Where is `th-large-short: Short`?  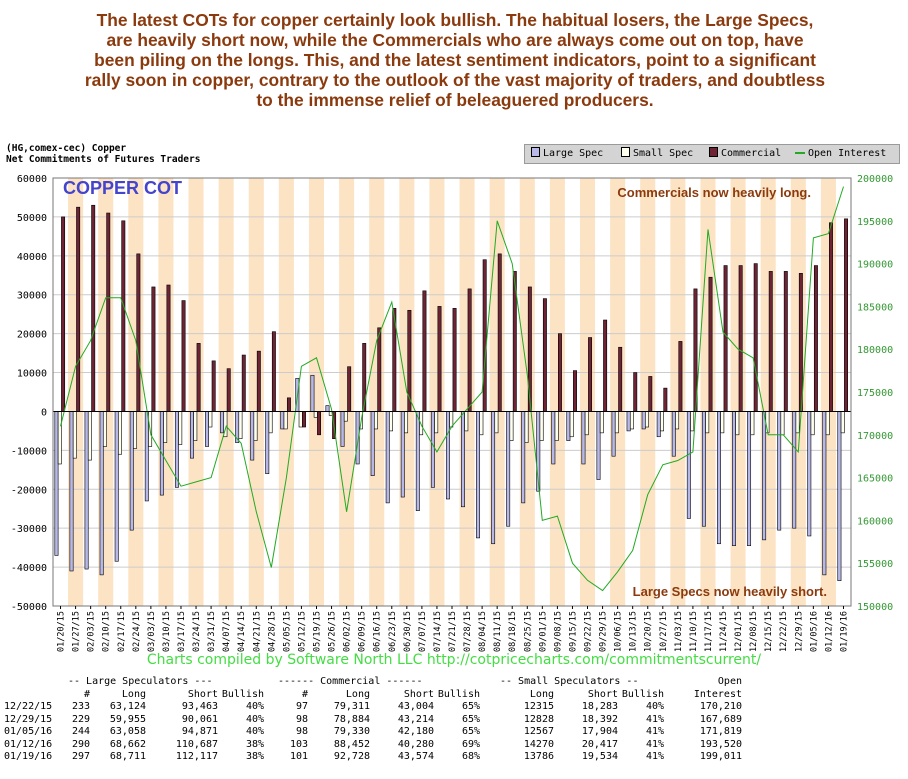 th-large-short: Short is located at coordinates (202, 694).